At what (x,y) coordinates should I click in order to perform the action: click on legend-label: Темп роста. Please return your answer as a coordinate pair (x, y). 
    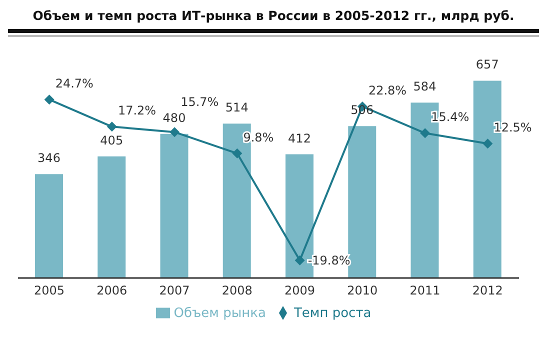
    Looking at the image, I should click on (333, 313).